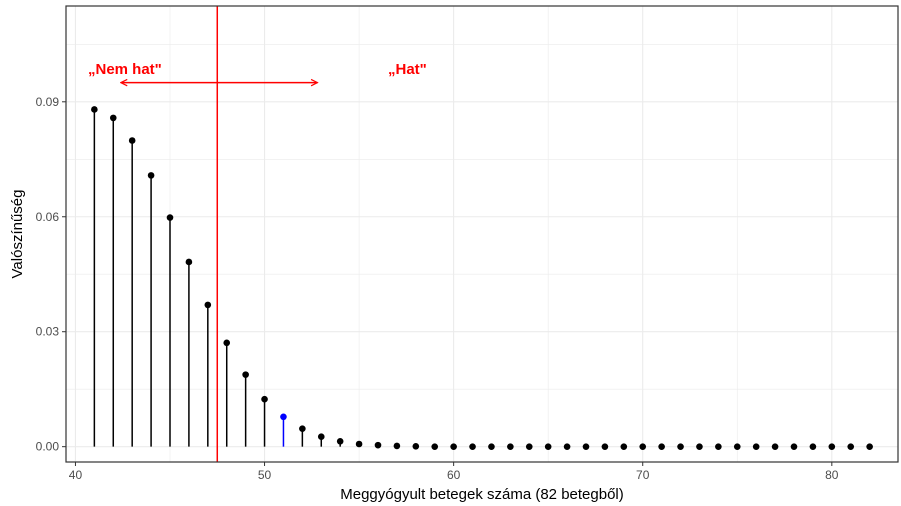  Describe the element at coordinates (17, 234) in the screenshot. I see `y-axis-title: Valószínűség` at that location.